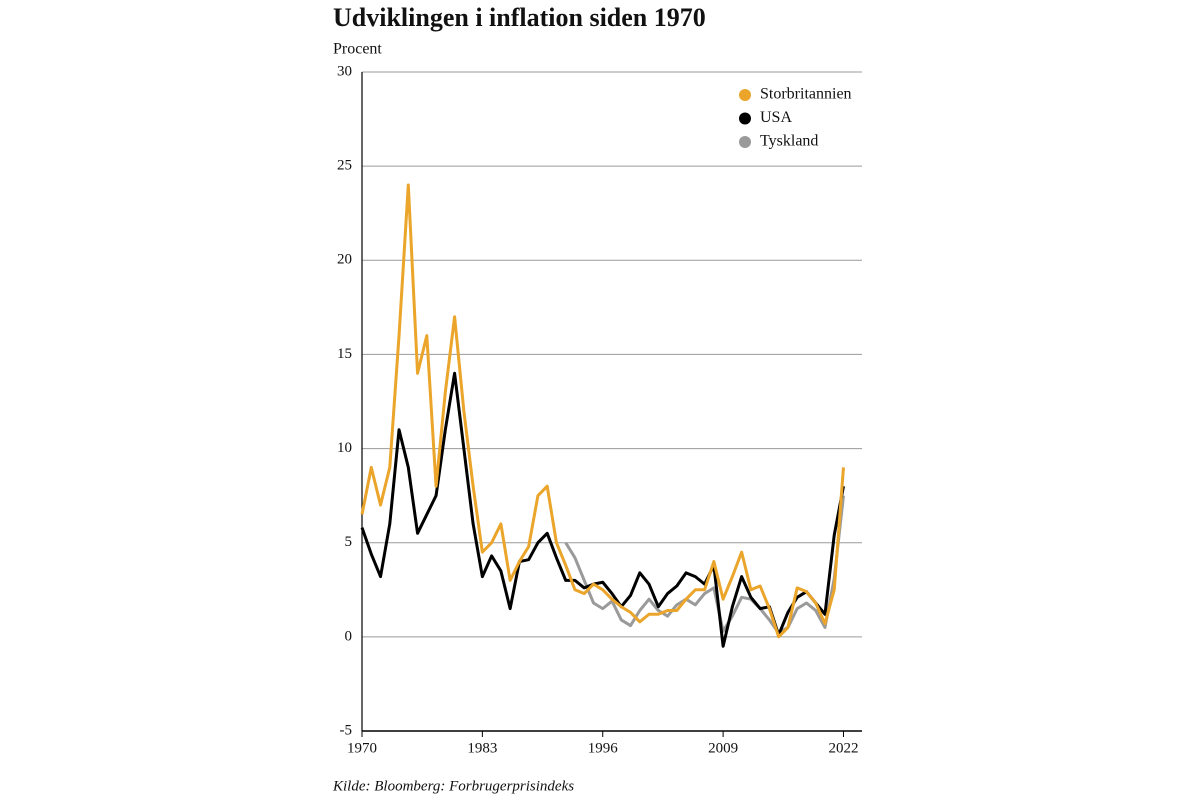 The width and height of the screenshot is (1200, 800). I want to click on legend-label: Storbritannien, so click(806, 94).